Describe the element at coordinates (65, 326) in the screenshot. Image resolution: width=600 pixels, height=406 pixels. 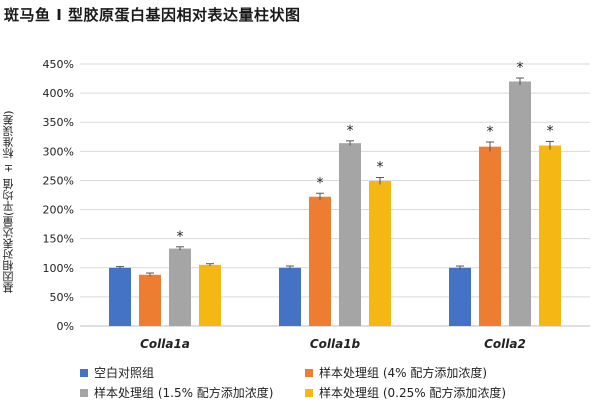
I see `y-tick-label: 0%` at that location.